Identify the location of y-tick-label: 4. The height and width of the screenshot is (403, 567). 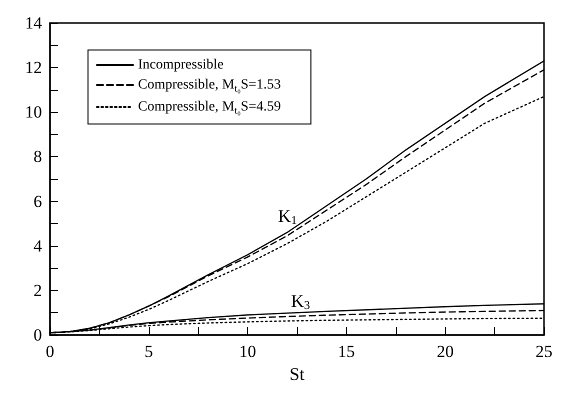
(38, 246).